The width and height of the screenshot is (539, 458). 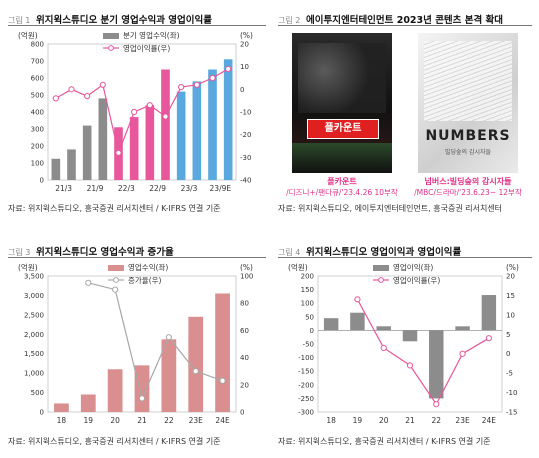 What do you see at coordinates (245, 181) in the screenshot?
I see `y-tick-label-right: -40` at bounding box center [245, 181].